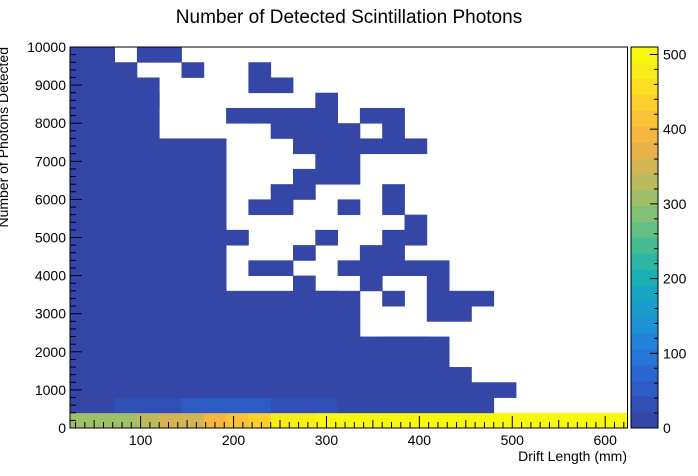 Image resolution: width=698 pixels, height=476 pixels. What do you see at coordinates (46, 47) in the screenshot?
I see `y-tick-label: 10000` at bounding box center [46, 47].